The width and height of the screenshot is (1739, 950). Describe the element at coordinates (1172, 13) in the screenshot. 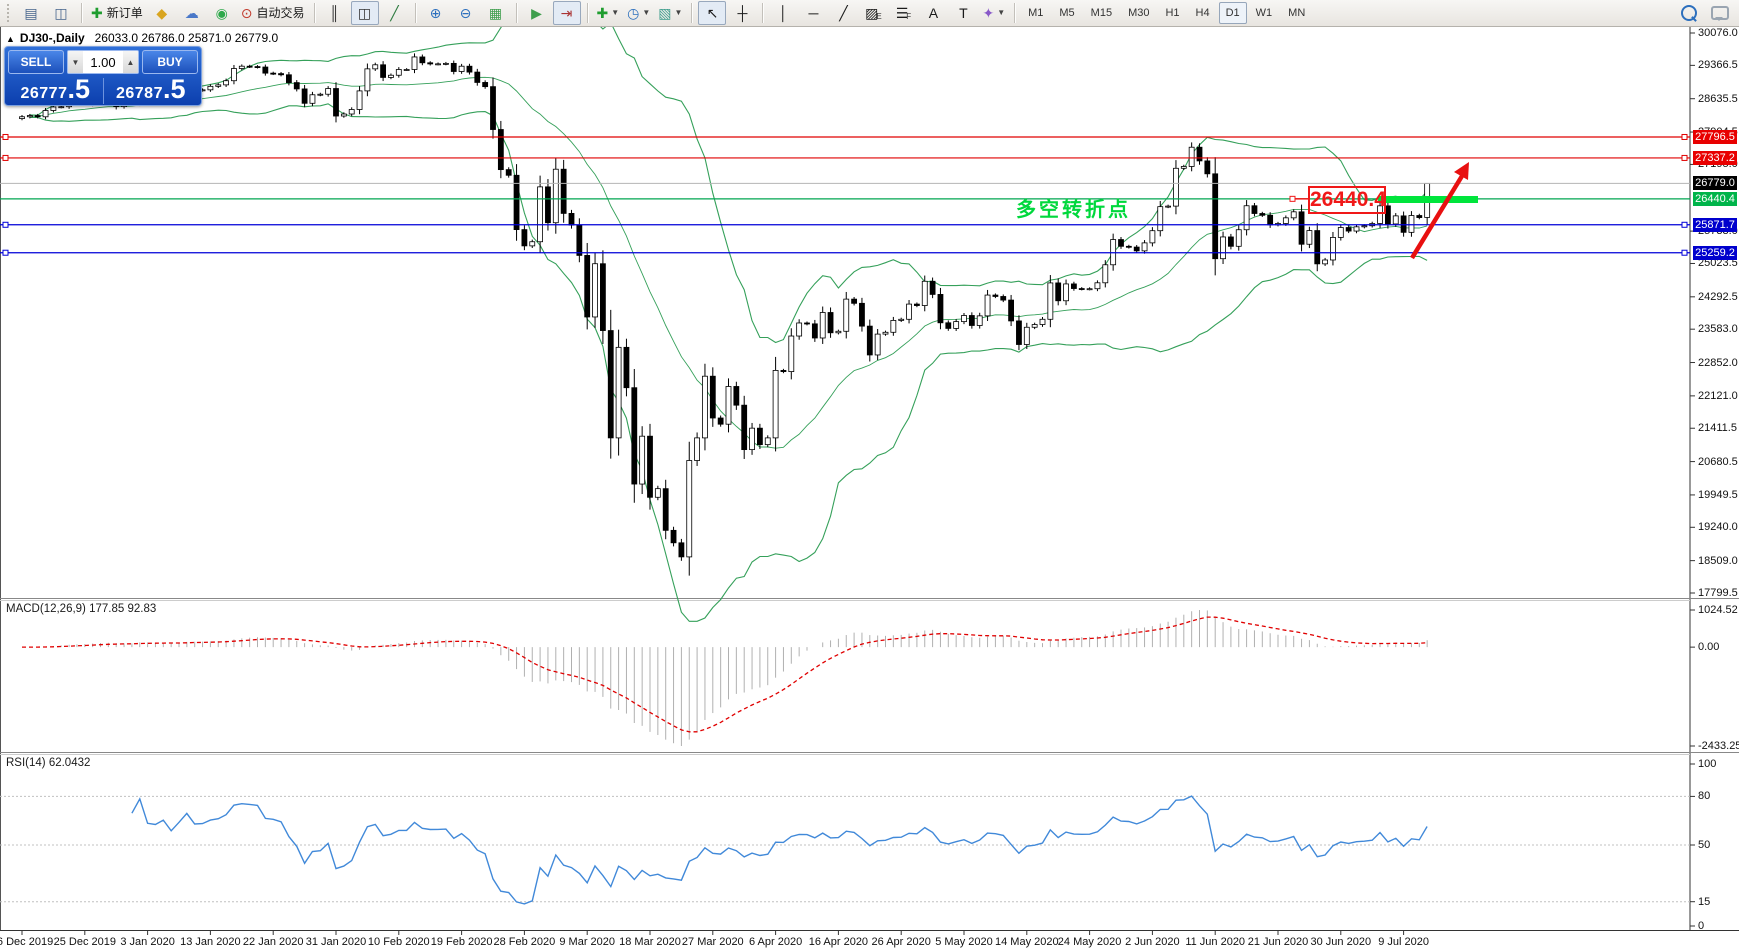

I see `timeframe-h1: H1` at that location.